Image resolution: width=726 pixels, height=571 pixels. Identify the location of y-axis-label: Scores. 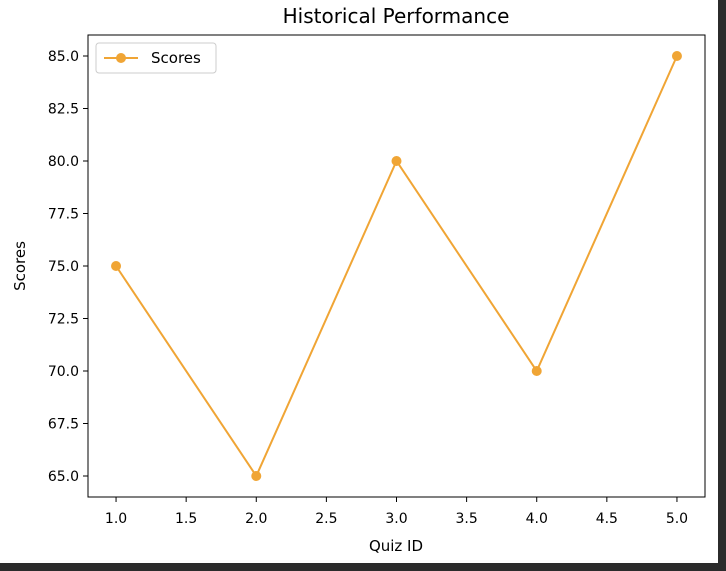
(20, 266).